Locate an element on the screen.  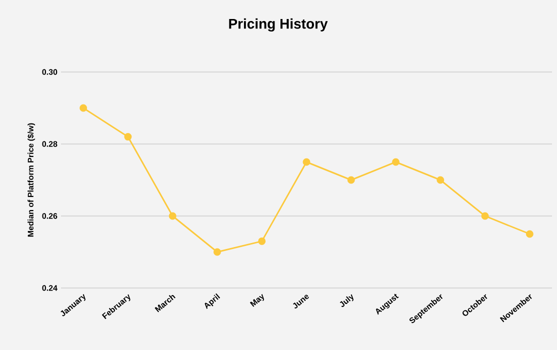
x-tick-label: July is located at coordinates (347, 301).